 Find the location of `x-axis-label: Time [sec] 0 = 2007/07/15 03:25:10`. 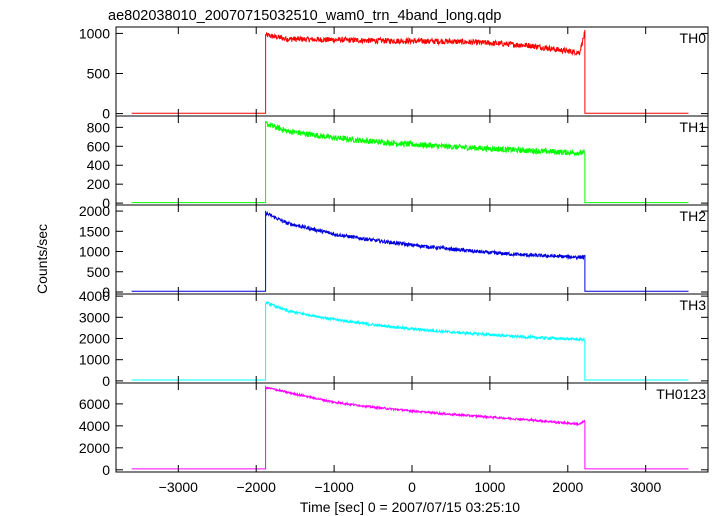

x-axis-label: Time [sec] 0 = 2007/07/15 03:25:10 is located at coordinates (410, 507).